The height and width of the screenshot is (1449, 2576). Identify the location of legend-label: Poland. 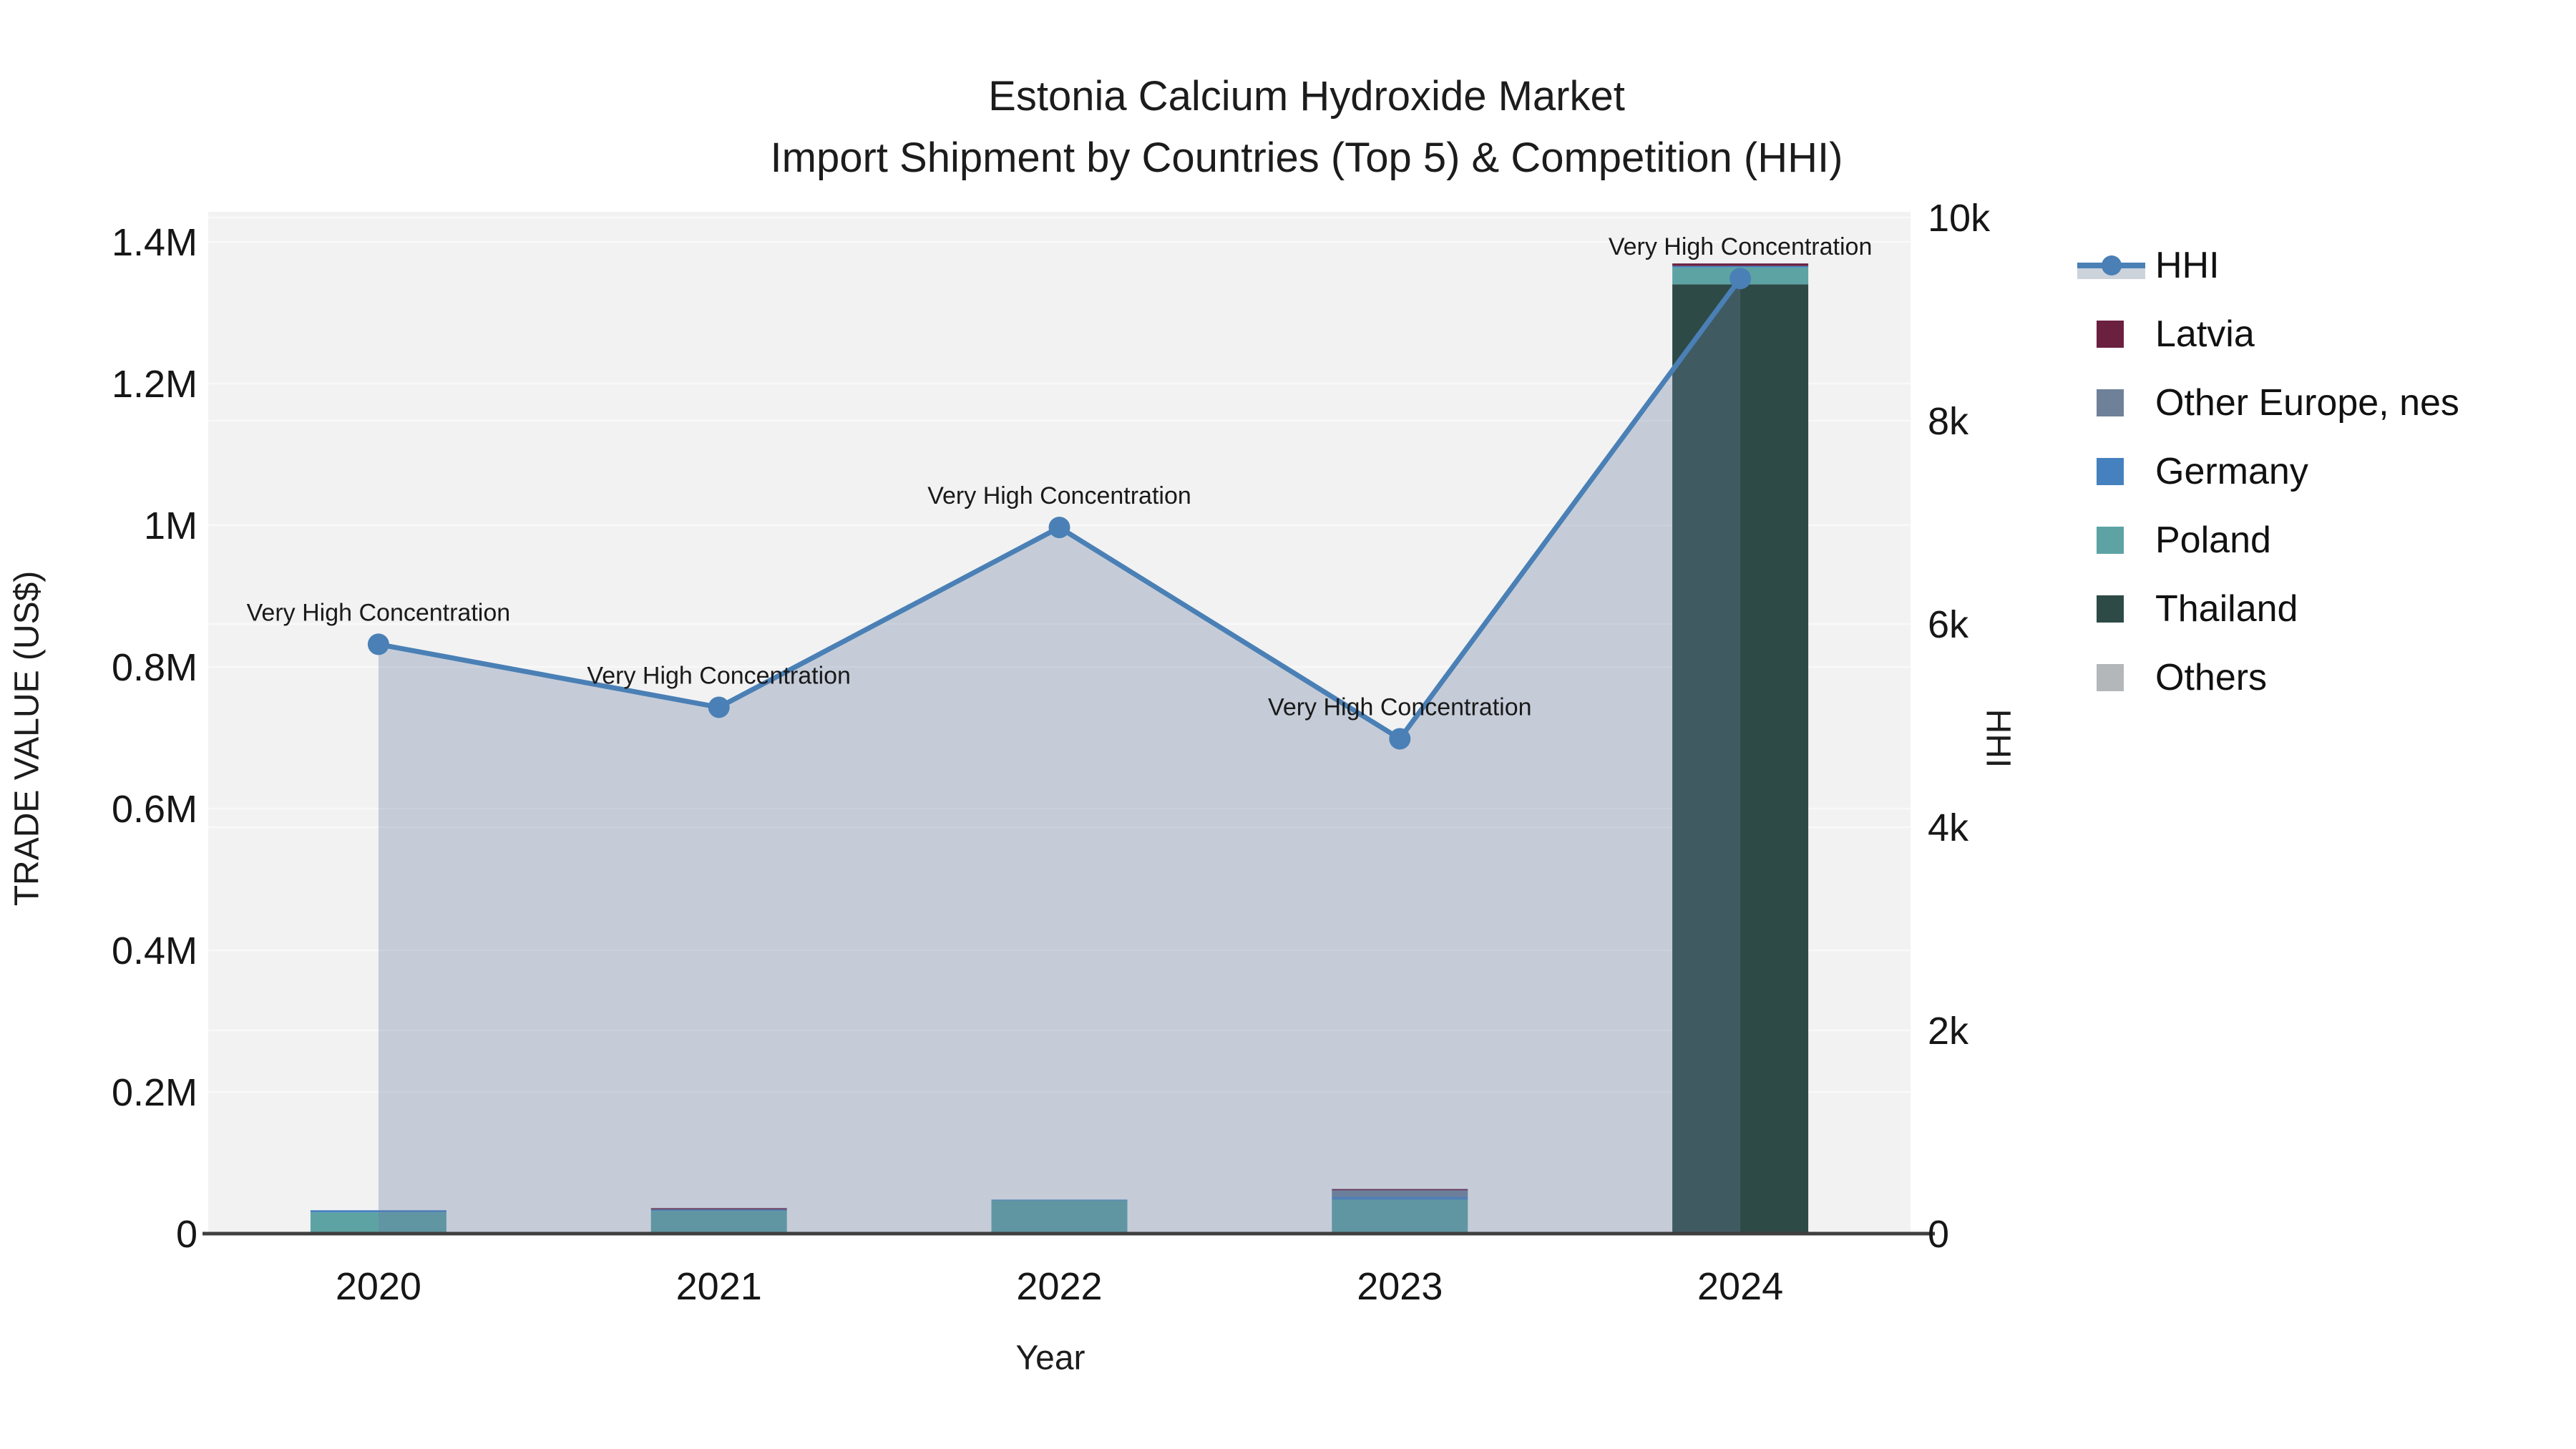
(2213, 540).